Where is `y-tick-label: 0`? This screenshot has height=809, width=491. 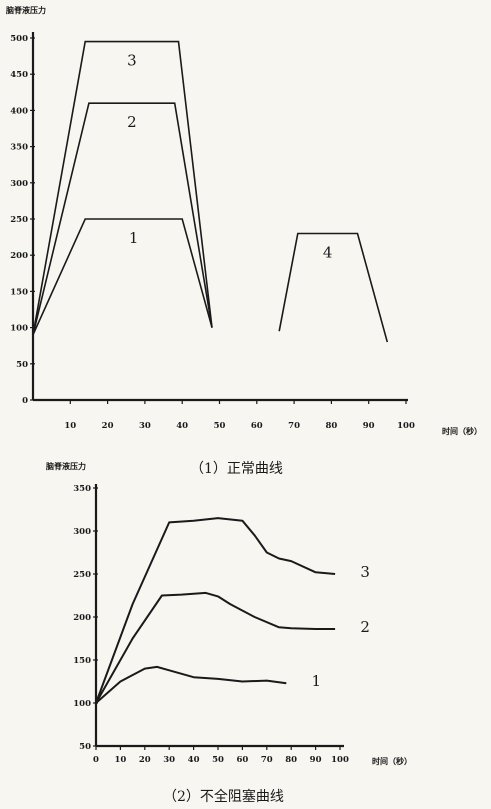
y-tick-label: 0 is located at coordinates (25, 401).